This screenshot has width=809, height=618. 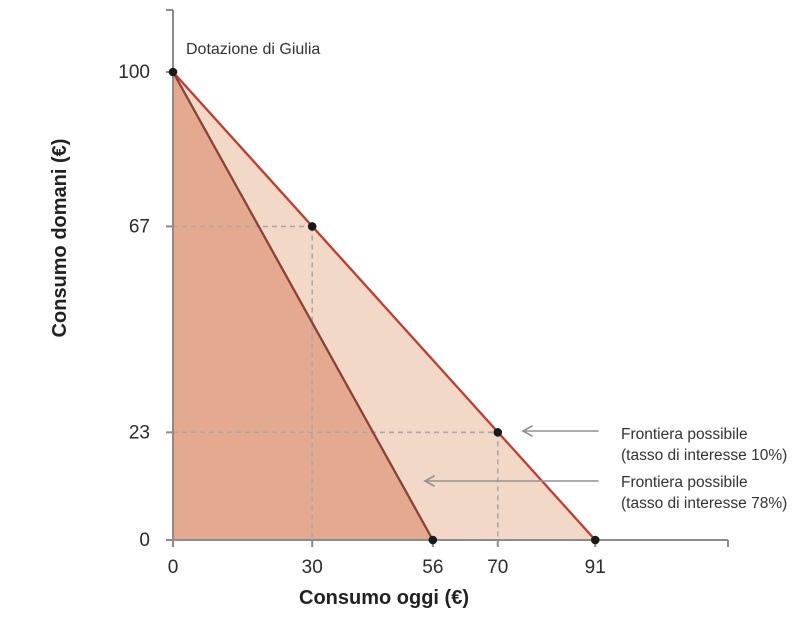 What do you see at coordinates (432, 567) in the screenshot?
I see `x-tick-label: 56` at bounding box center [432, 567].